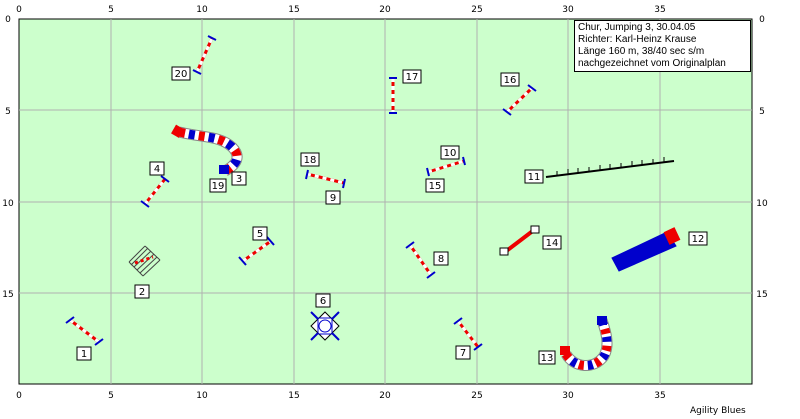  Describe the element at coordinates (310, 160) in the screenshot. I see `obstacle-number: 18` at that location.